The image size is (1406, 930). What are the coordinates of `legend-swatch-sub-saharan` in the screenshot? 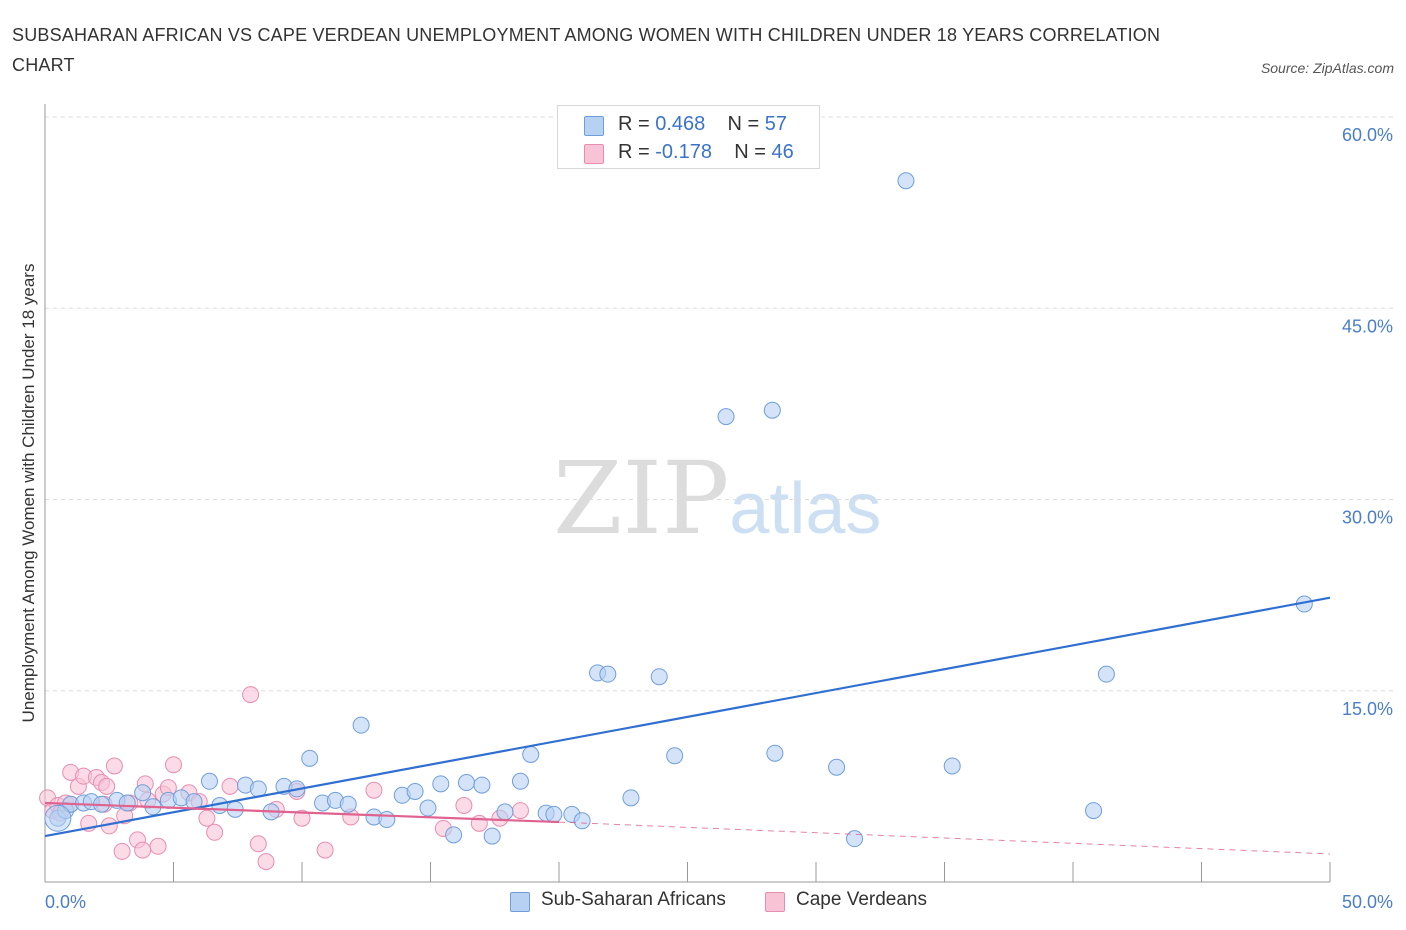 It's located at (520, 902).